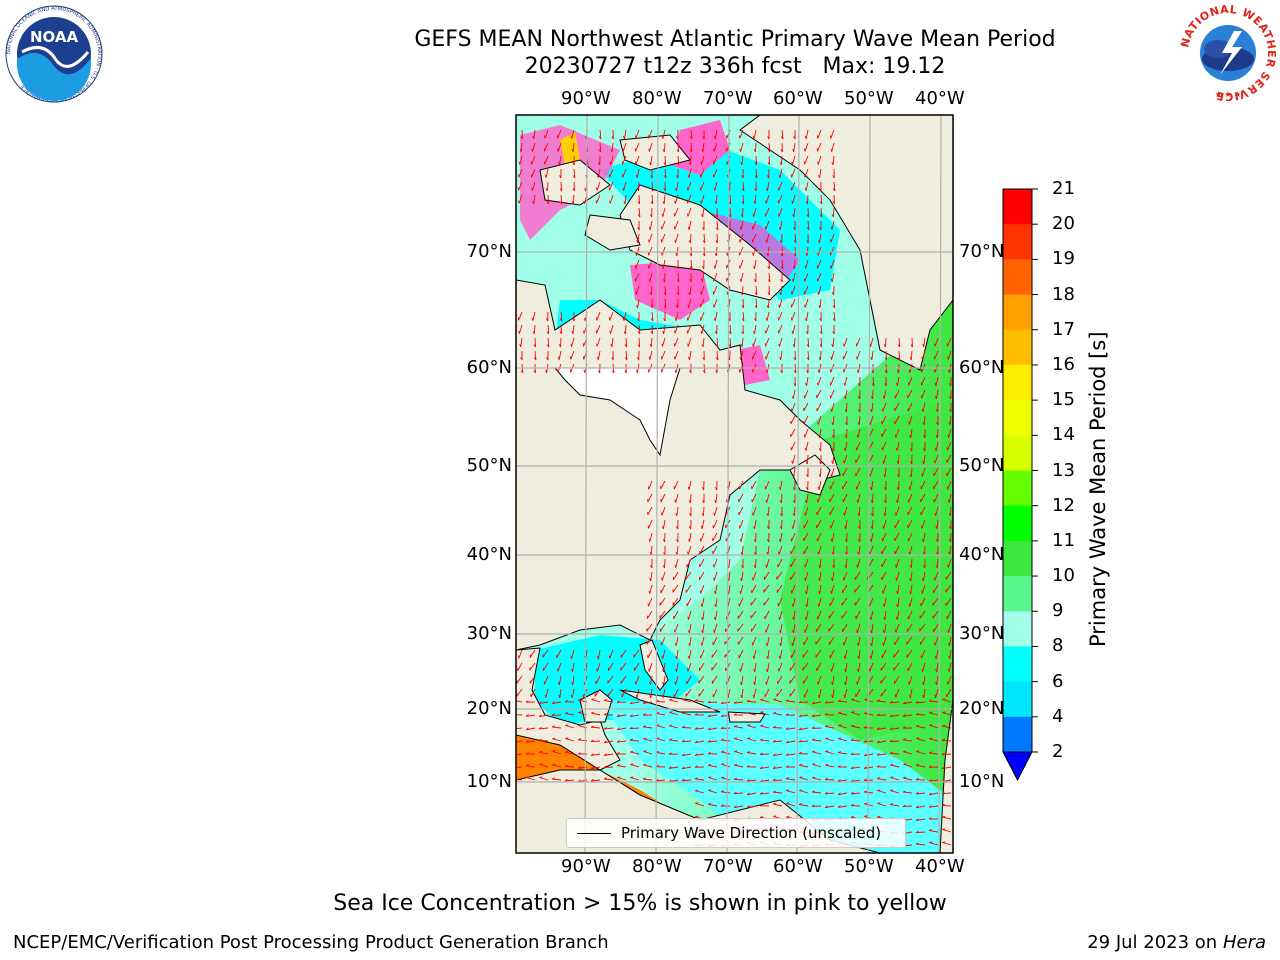  What do you see at coordinates (586, 866) in the screenshot?
I see `lon-label: 90°W` at bounding box center [586, 866].